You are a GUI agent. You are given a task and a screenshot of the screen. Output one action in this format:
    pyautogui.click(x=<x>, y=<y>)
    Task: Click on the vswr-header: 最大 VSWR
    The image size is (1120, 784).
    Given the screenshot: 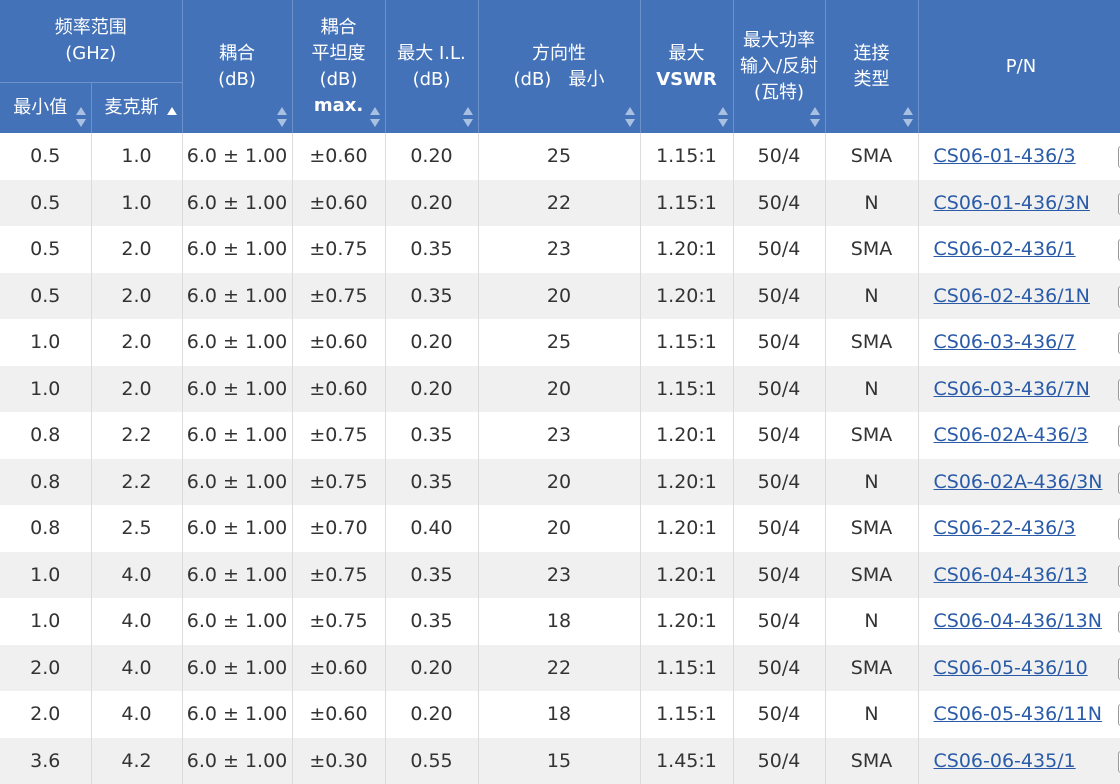 What is the action you would take?
    pyautogui.click(x=686, y=66)
    